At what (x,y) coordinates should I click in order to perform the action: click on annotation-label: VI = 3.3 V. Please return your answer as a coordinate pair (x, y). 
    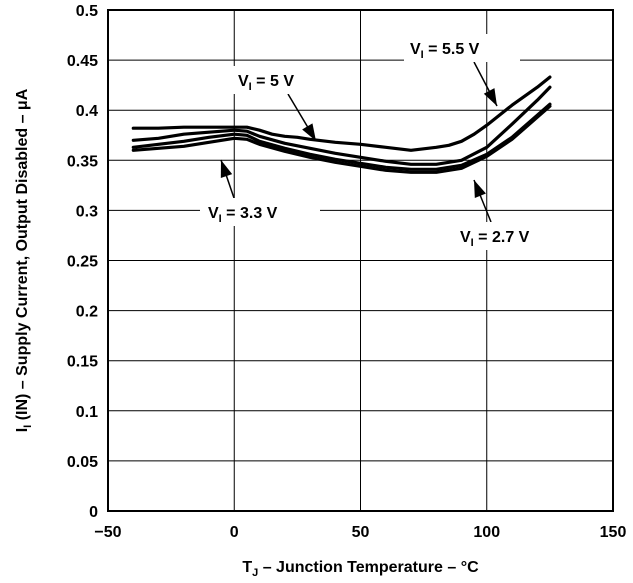
    Looking at the image, I should click on (243, 215).